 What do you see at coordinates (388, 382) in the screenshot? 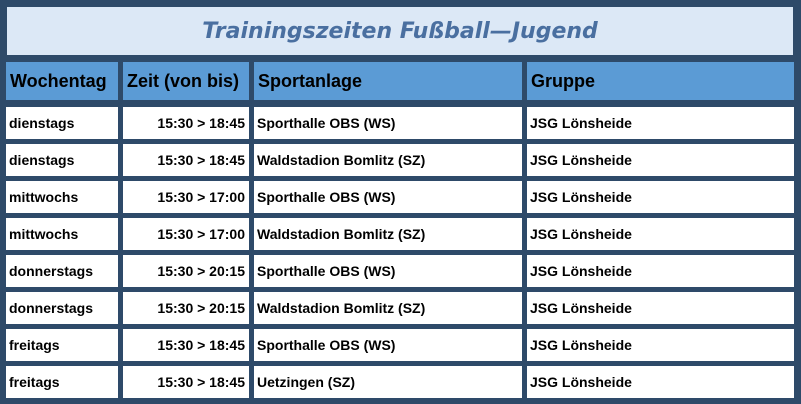
I see `cell-venue: Uetzingen (SZ)` at bounding box center [388, 382].